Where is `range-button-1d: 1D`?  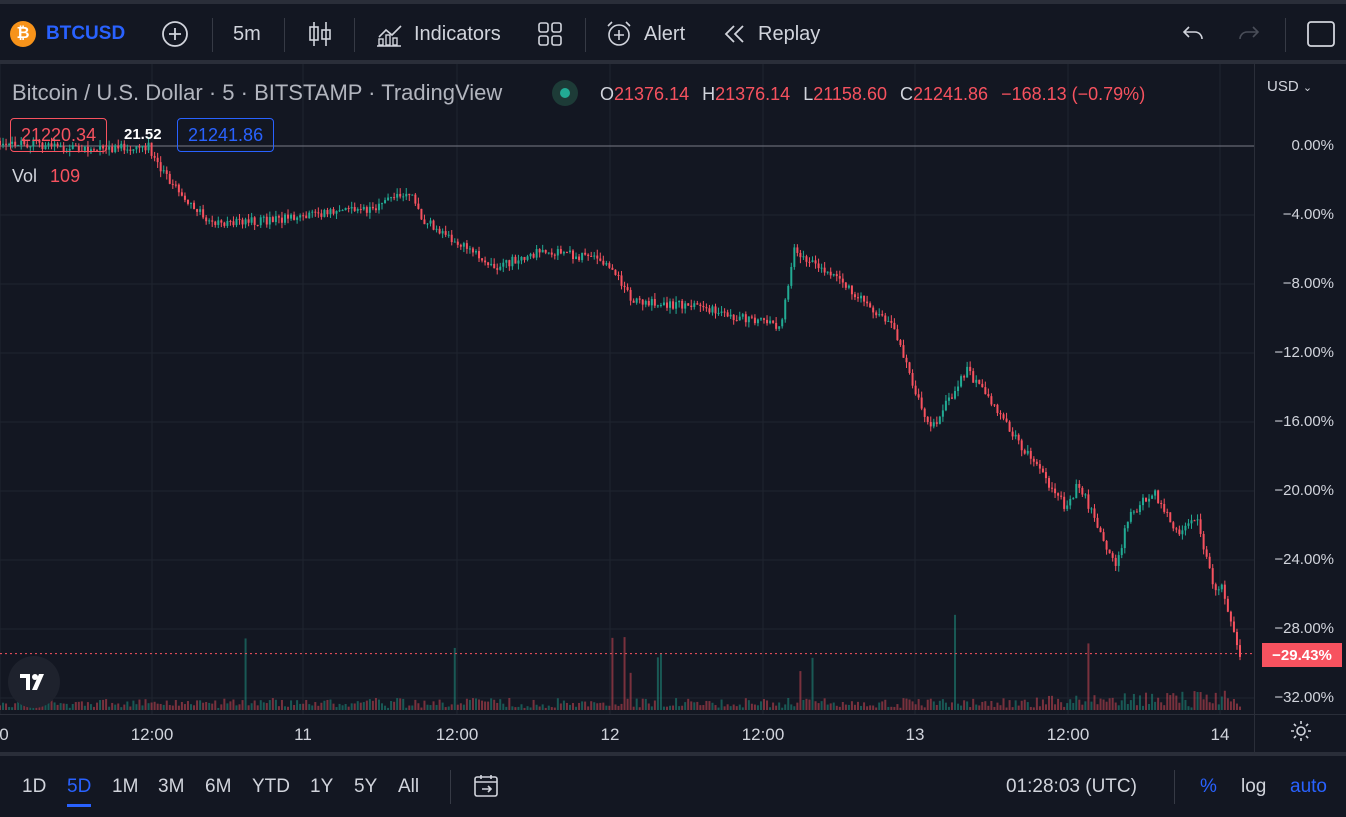 range-button-1d: 1D is located at coordinates (34, 786).